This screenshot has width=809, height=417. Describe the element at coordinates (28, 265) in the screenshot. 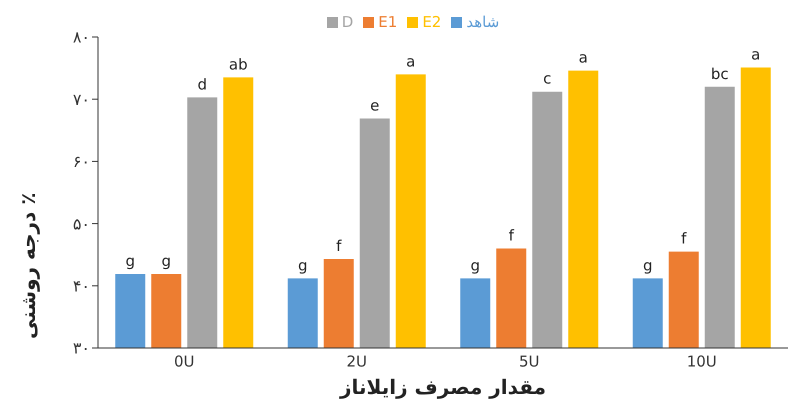

I see `y-axis-title: درجه روشنی ٪` at that location.